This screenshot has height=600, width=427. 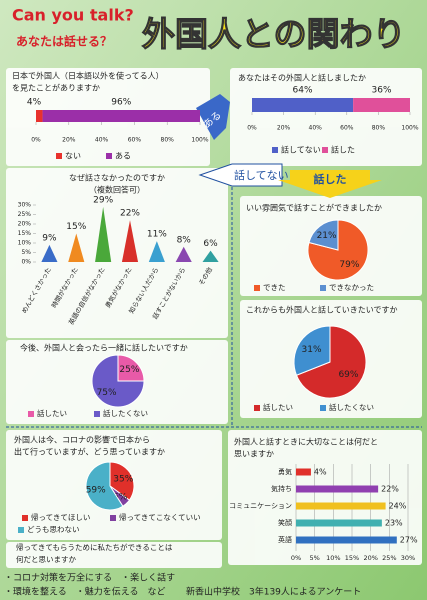 I want to click on y-tick-label: 10%, so click(x=25, y=243).